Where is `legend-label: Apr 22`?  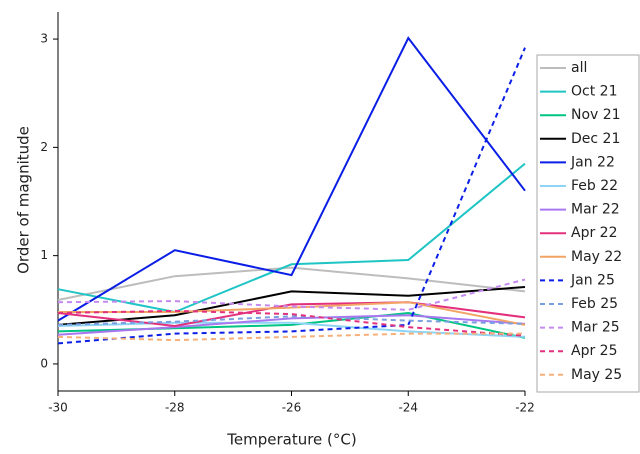 legend-label: Apr 22 is located at coordinates (594, 233).